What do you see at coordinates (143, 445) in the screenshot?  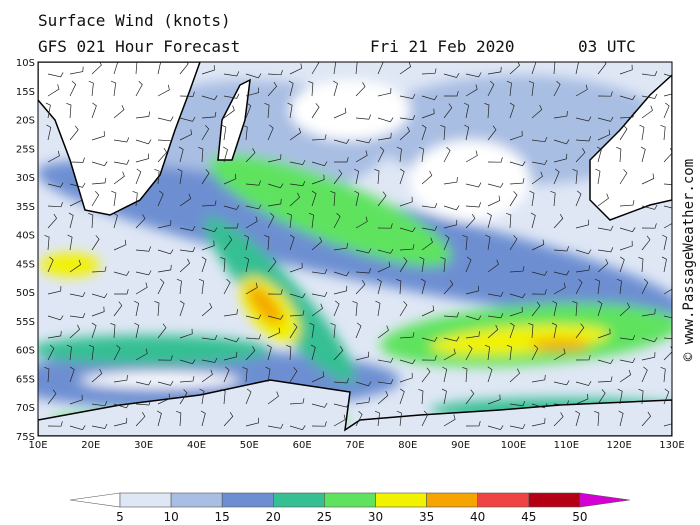 I see `lon-label: 30E` at bounding box center [143, 445].